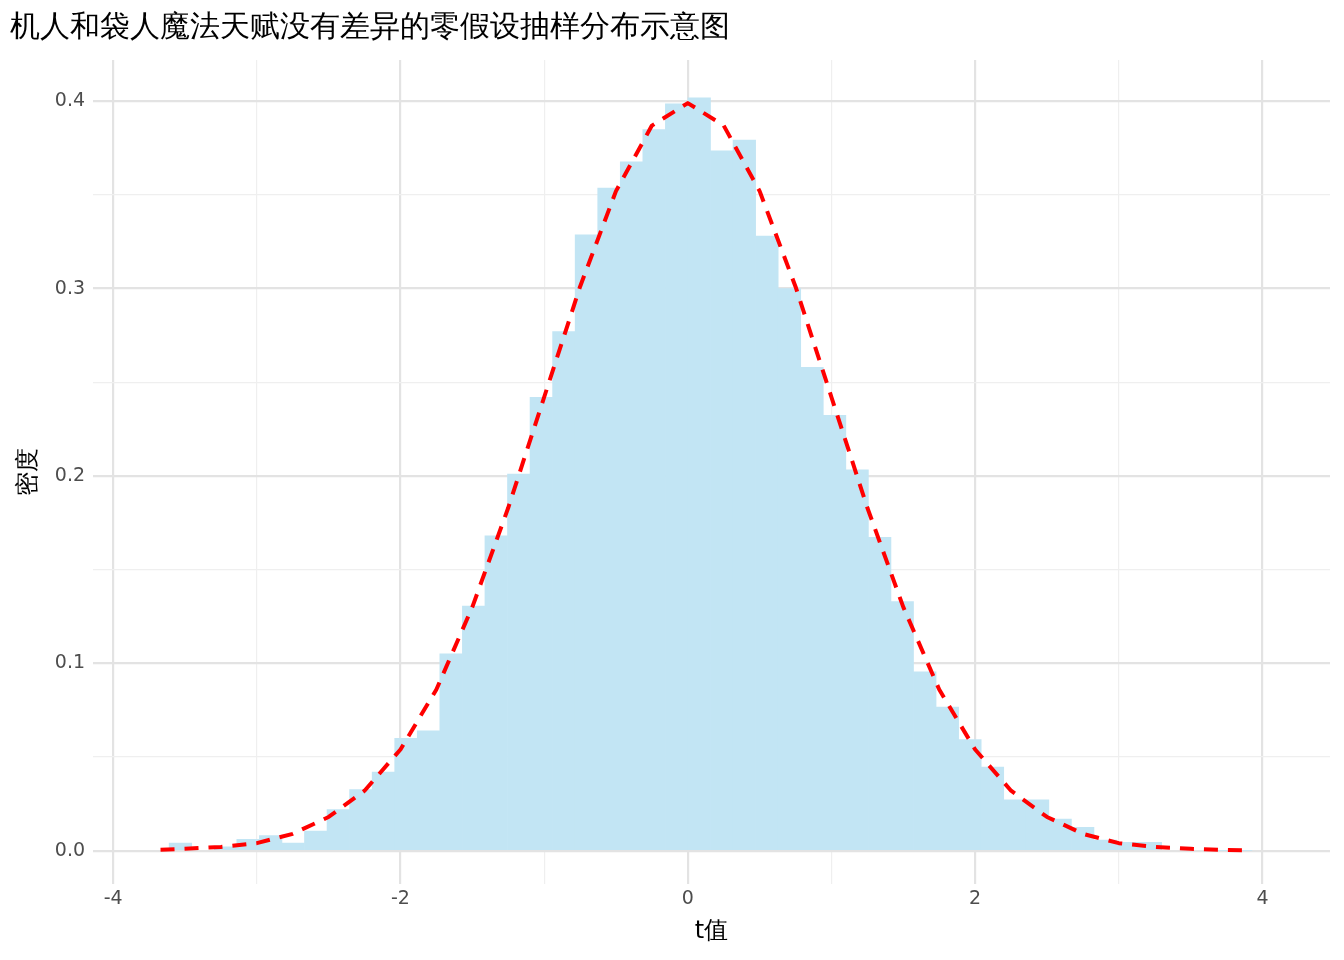 The height and width of the screenshot is (960, 1344). Describe the element at coordinates (70, 473) in the screenshot. I see `y-tick-label: 0.2` at that location.